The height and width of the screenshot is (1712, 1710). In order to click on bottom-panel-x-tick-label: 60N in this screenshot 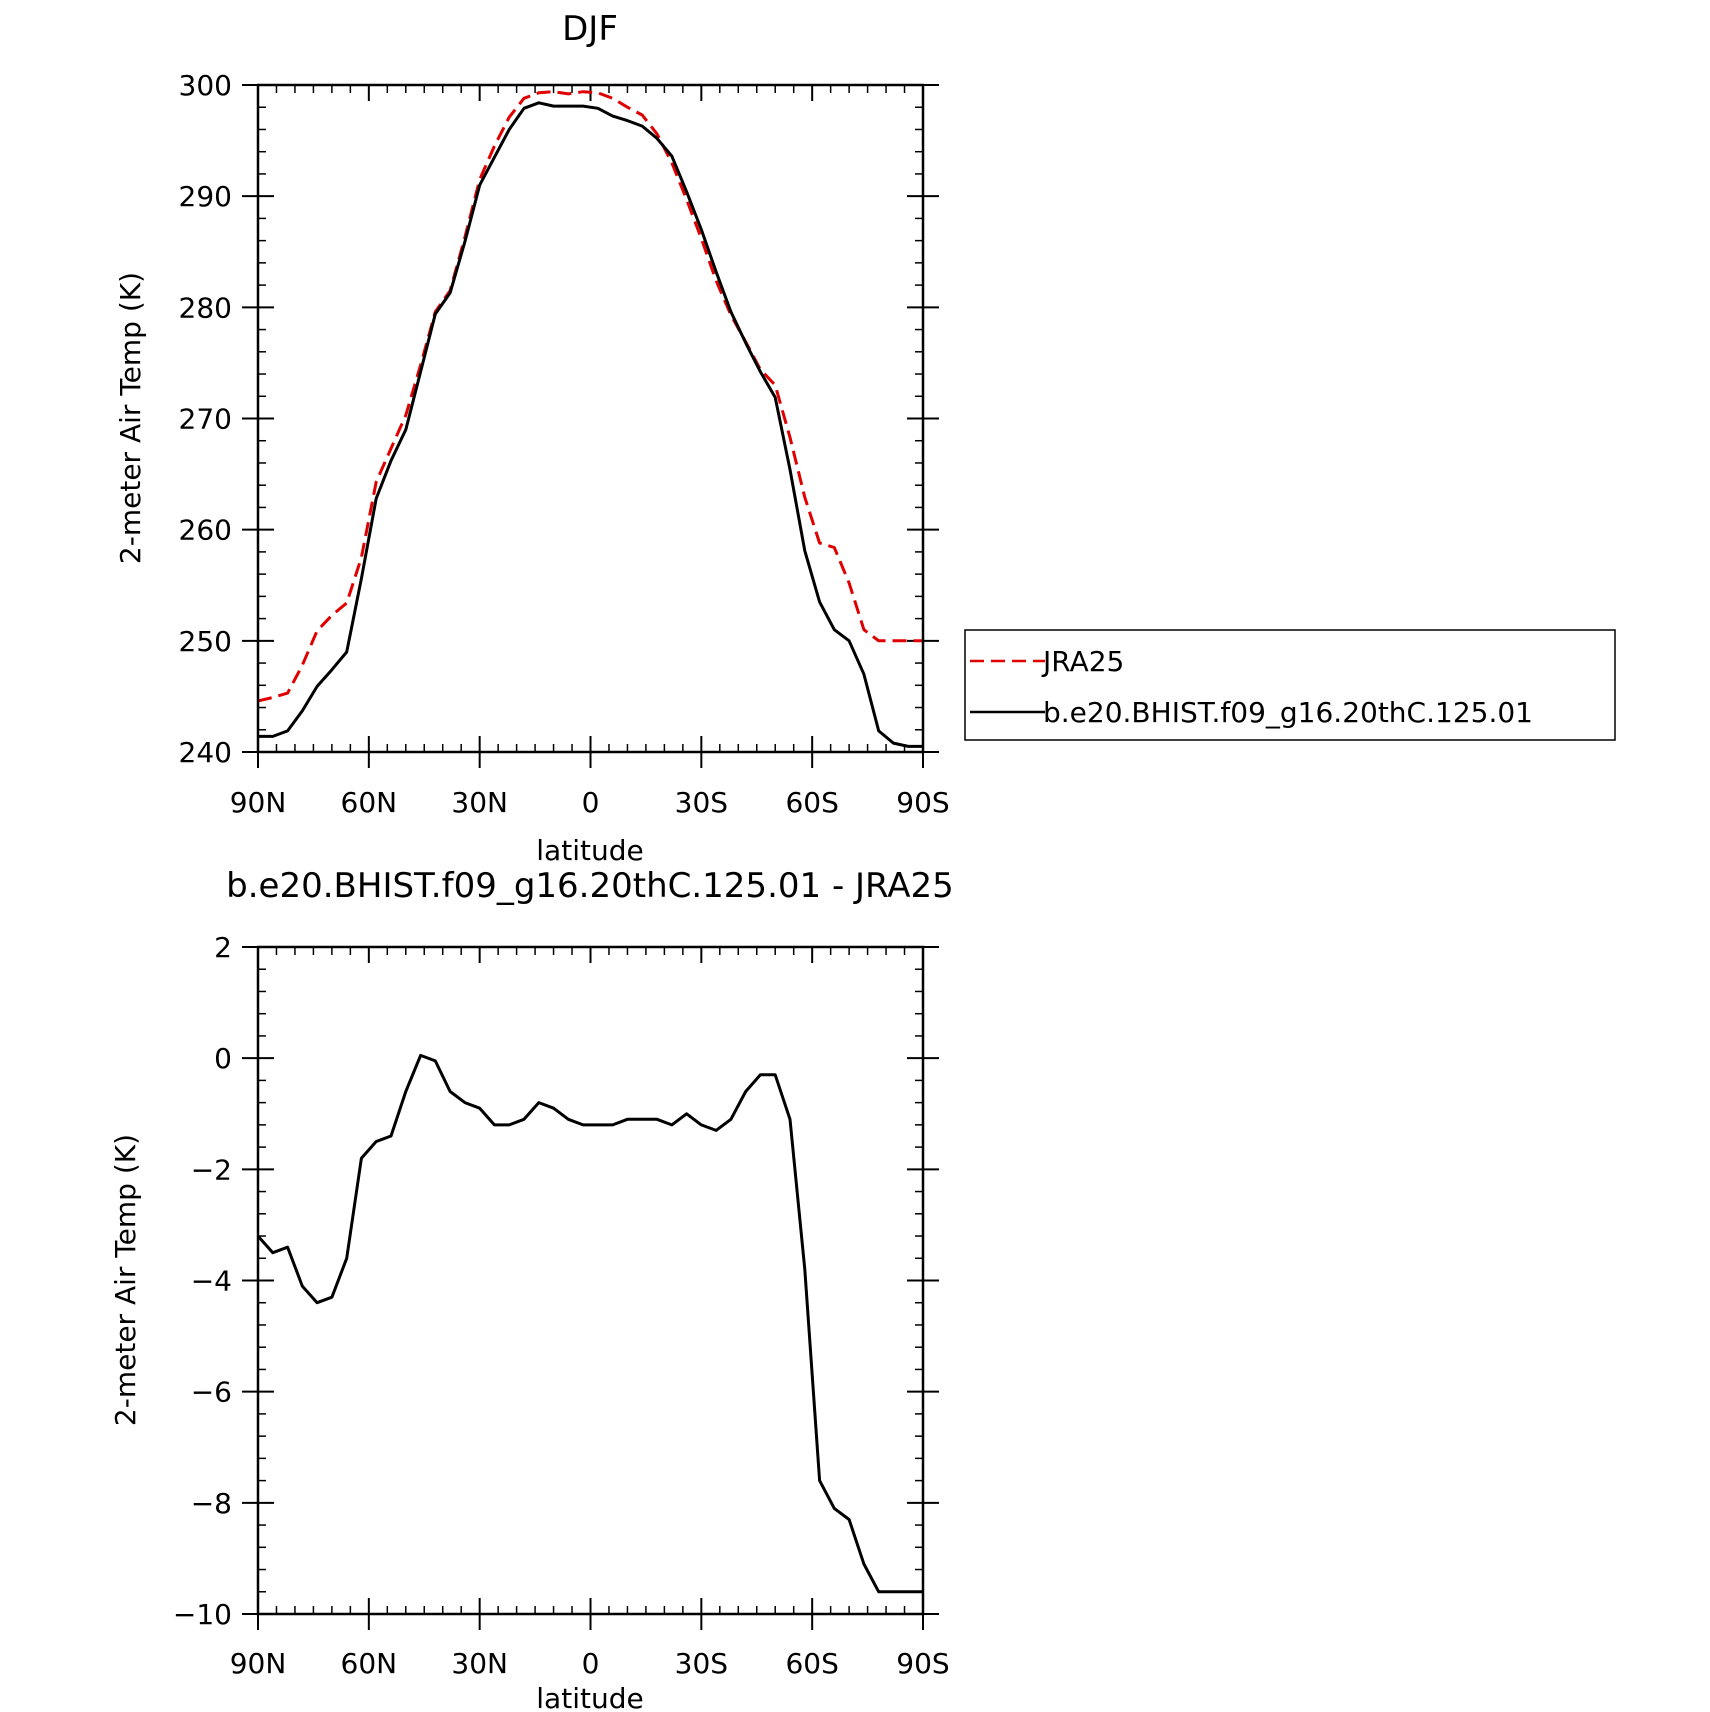, I will do `click(369, 1663)`.